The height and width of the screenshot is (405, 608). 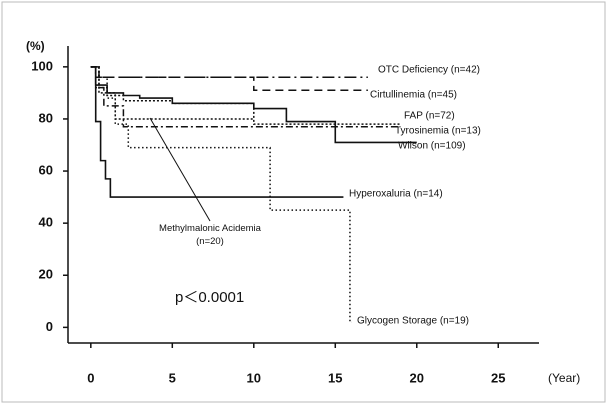 I want to click on y-tick-label: 20, so click(x=46, y=274).